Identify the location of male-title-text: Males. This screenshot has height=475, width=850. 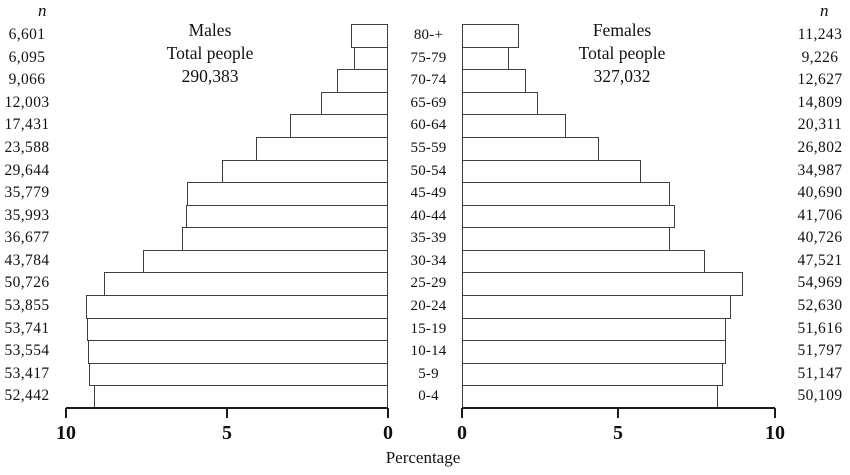
(210, 30).